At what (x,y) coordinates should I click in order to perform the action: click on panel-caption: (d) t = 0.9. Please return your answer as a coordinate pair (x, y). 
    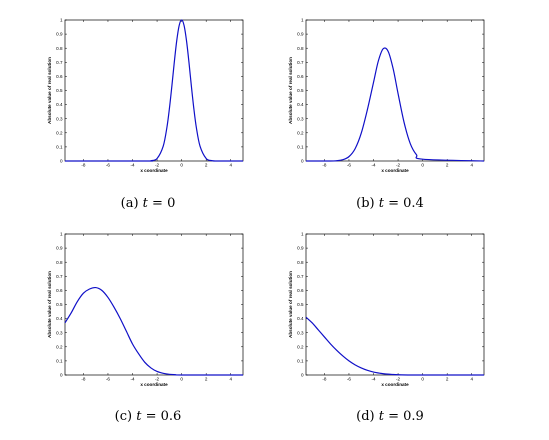
    Looking at the image, I should click on (390, 416).